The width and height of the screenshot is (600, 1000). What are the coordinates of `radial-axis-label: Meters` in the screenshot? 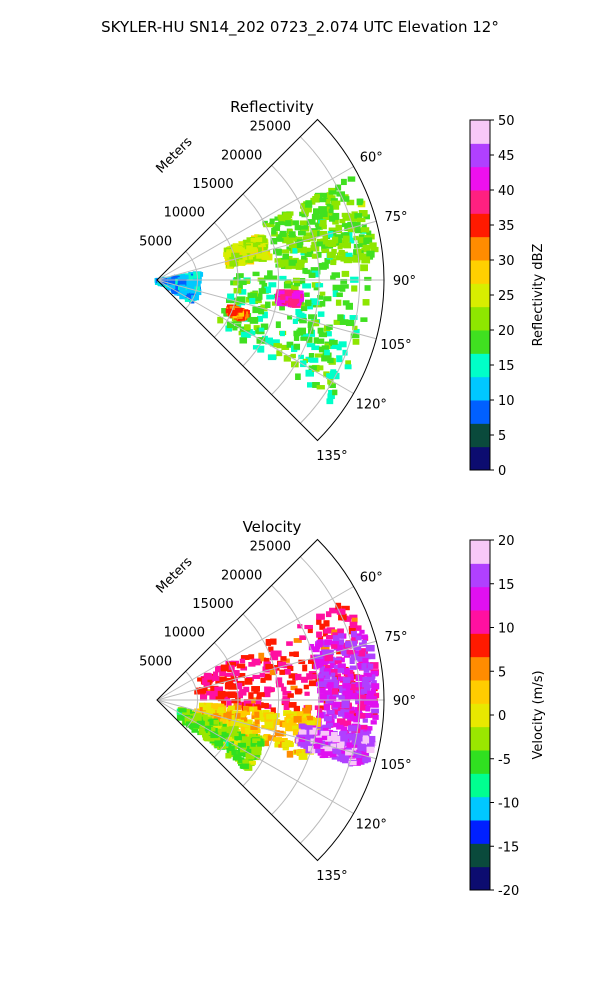 It's located at (175, 575).